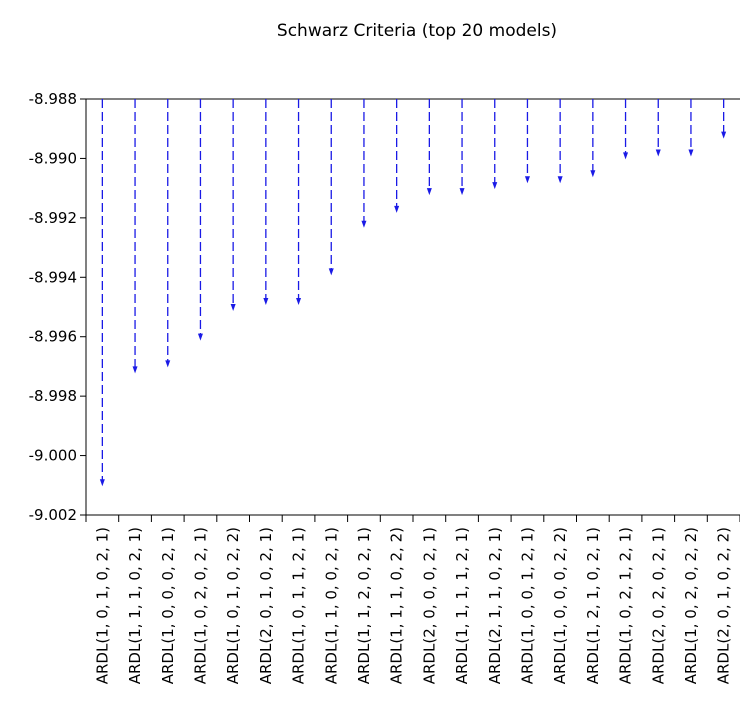 The image size is (740, 719). What do you see at coordinates (53, 218) in the screenshot?
I see `y-tick-label: -8.992` at bounding box center [53, 218].